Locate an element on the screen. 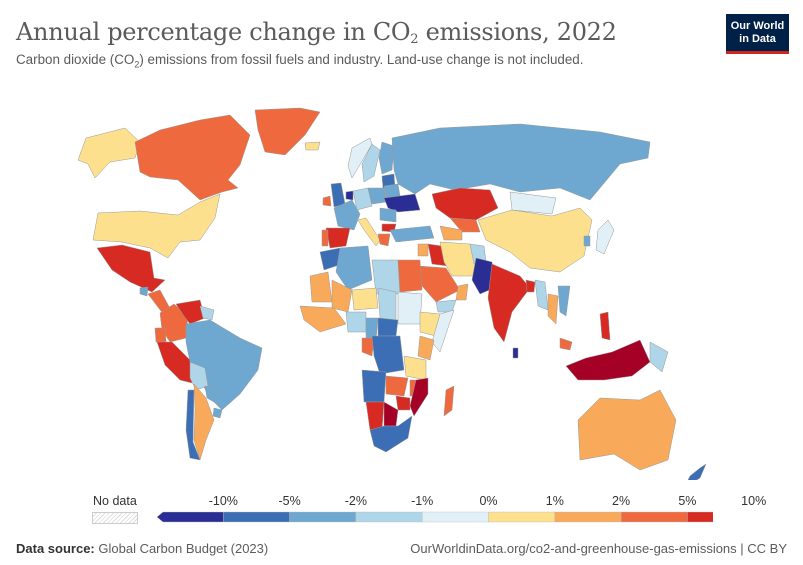  country-new-zealand is located at coordinates (695, 471).